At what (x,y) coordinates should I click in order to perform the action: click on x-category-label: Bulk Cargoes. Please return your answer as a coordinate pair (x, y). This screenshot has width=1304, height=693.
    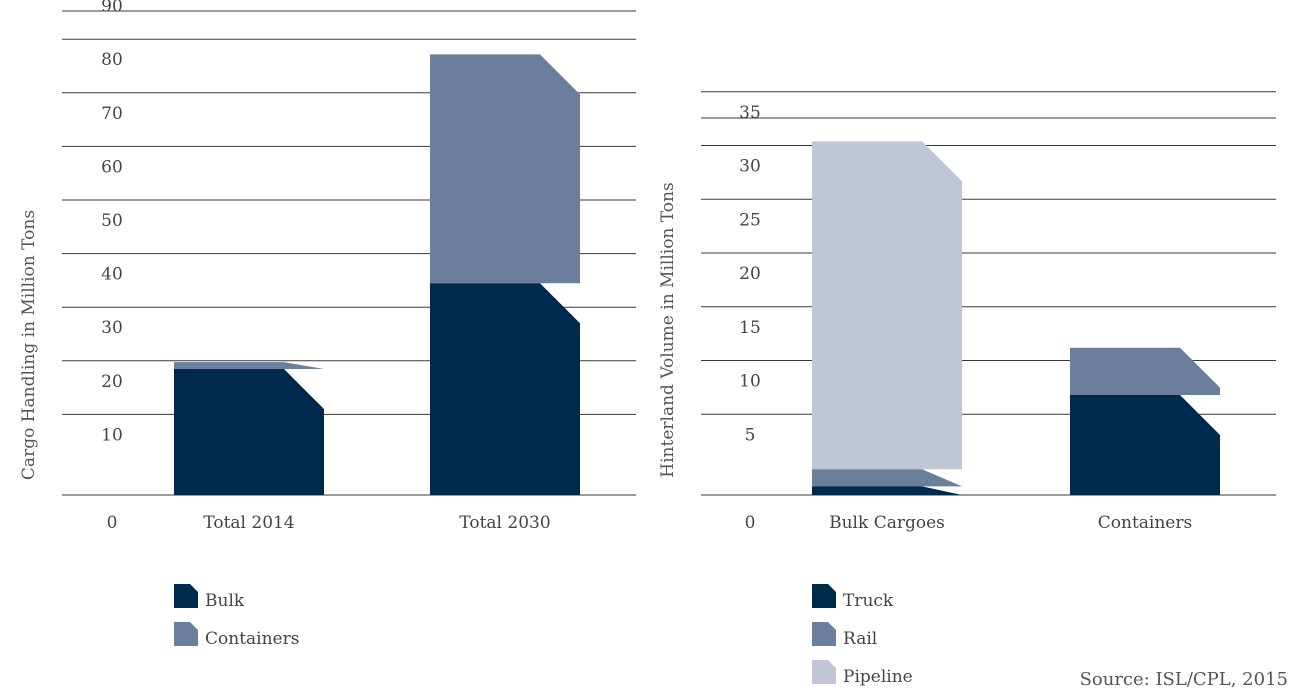
    Looking at the image, I should click on (887, 523).